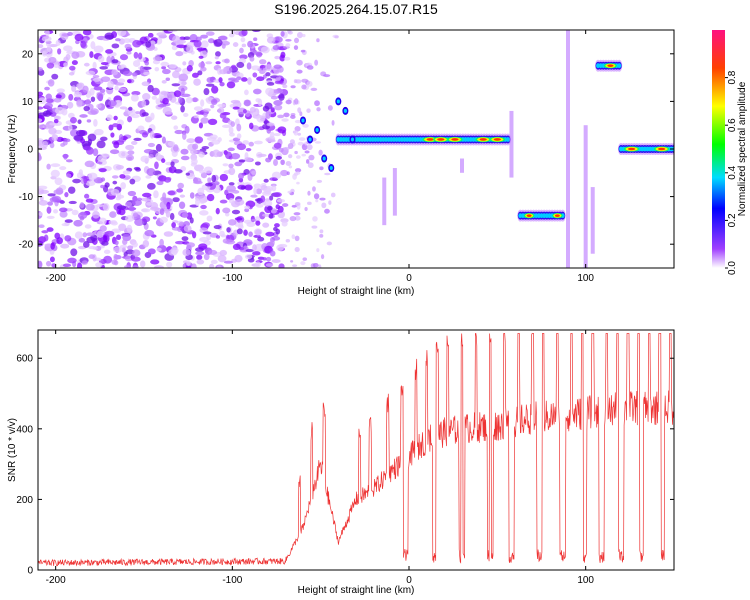 Image resolution: width=750 pixels, height=600 pixels. Describe the element at coordinates (30, 571) in the screenshot. I see `bottom-y-tick-label: 0` at that location.